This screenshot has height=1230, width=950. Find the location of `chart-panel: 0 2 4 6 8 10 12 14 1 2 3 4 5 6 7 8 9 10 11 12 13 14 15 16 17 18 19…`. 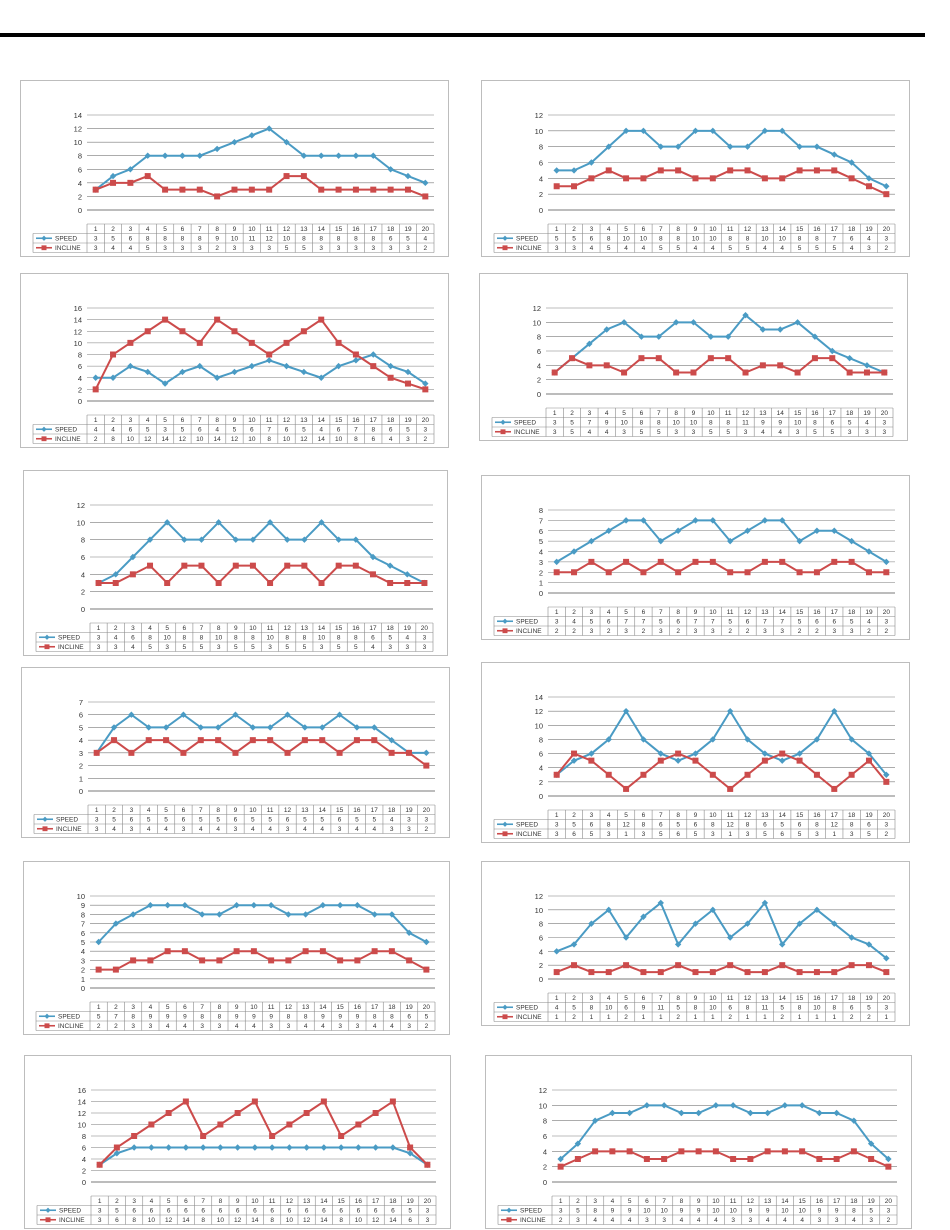

chart-panel: 0 2 4 6 8 10 12 14 1 2 3 4 5 6 7 8 9 10 11 12 13 14 15 16 17 18 19… is located at coordinates (695, 752).